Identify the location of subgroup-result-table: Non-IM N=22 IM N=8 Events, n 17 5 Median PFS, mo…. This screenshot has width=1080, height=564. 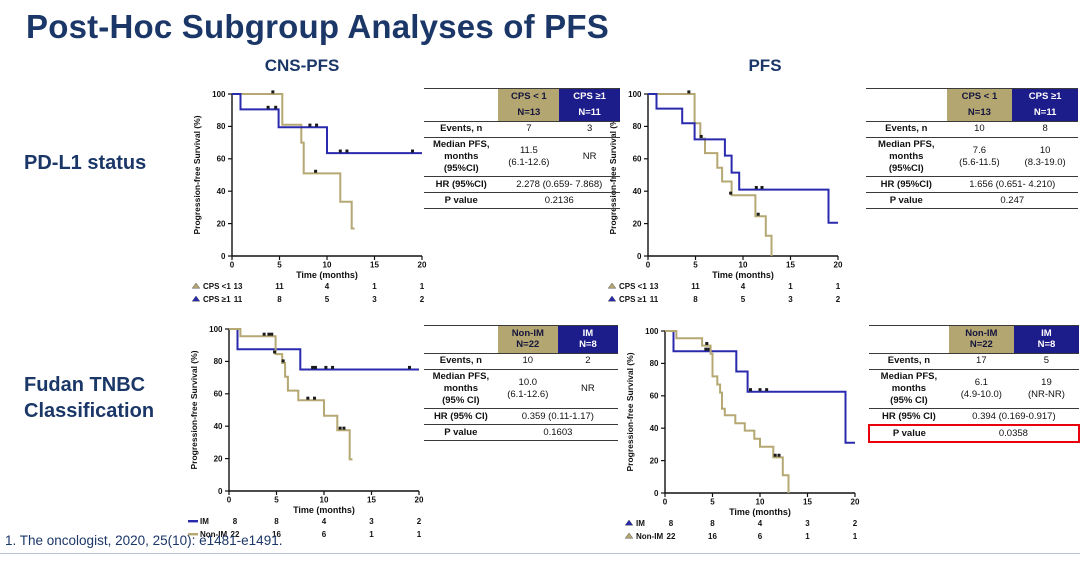
(974, 384).